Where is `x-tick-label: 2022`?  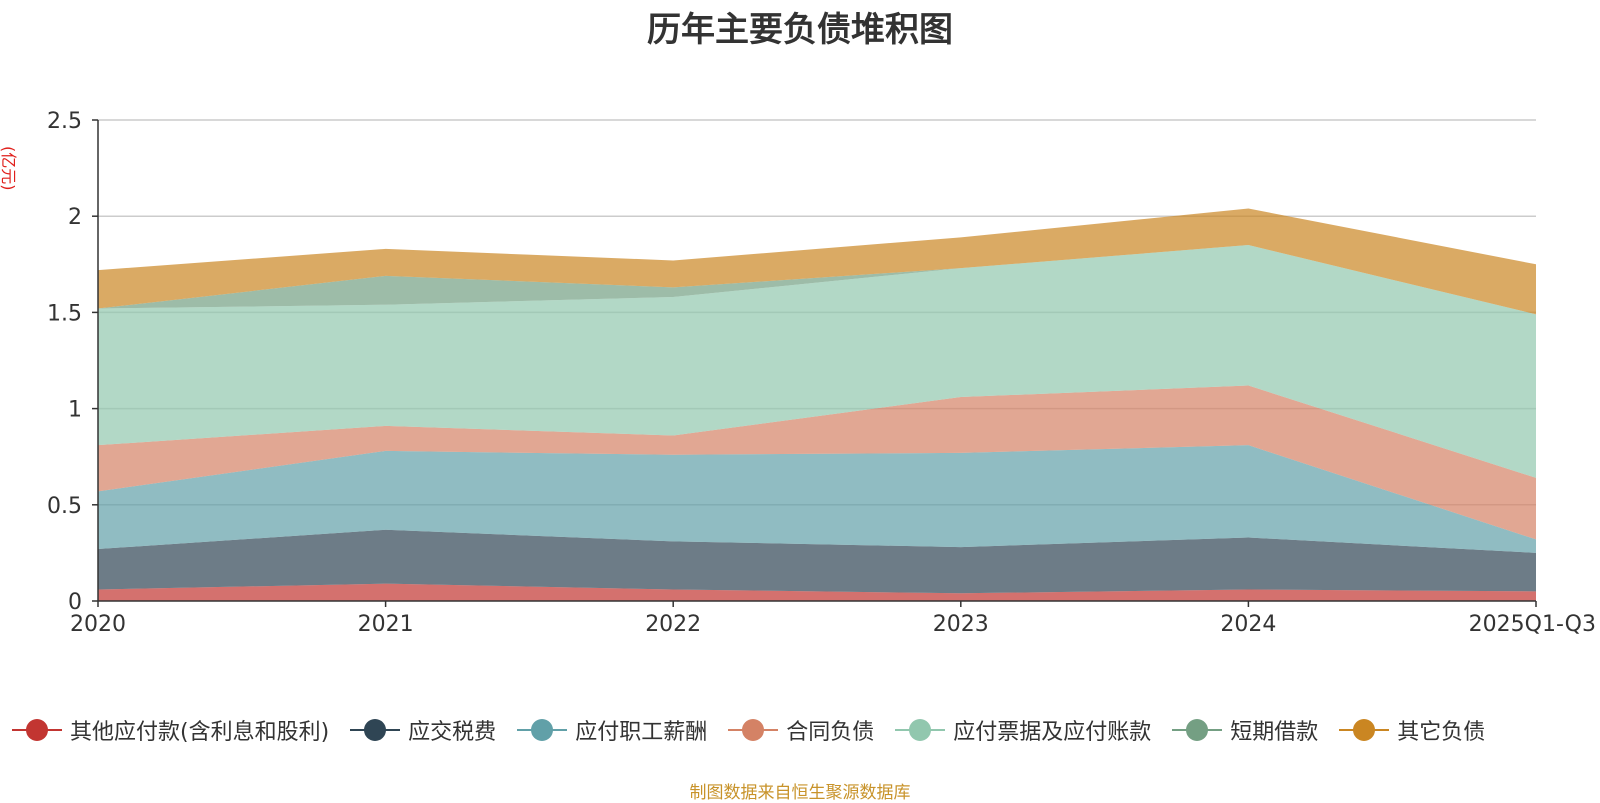 x-tick-label: 2022 is located at coordinates (673, 624).